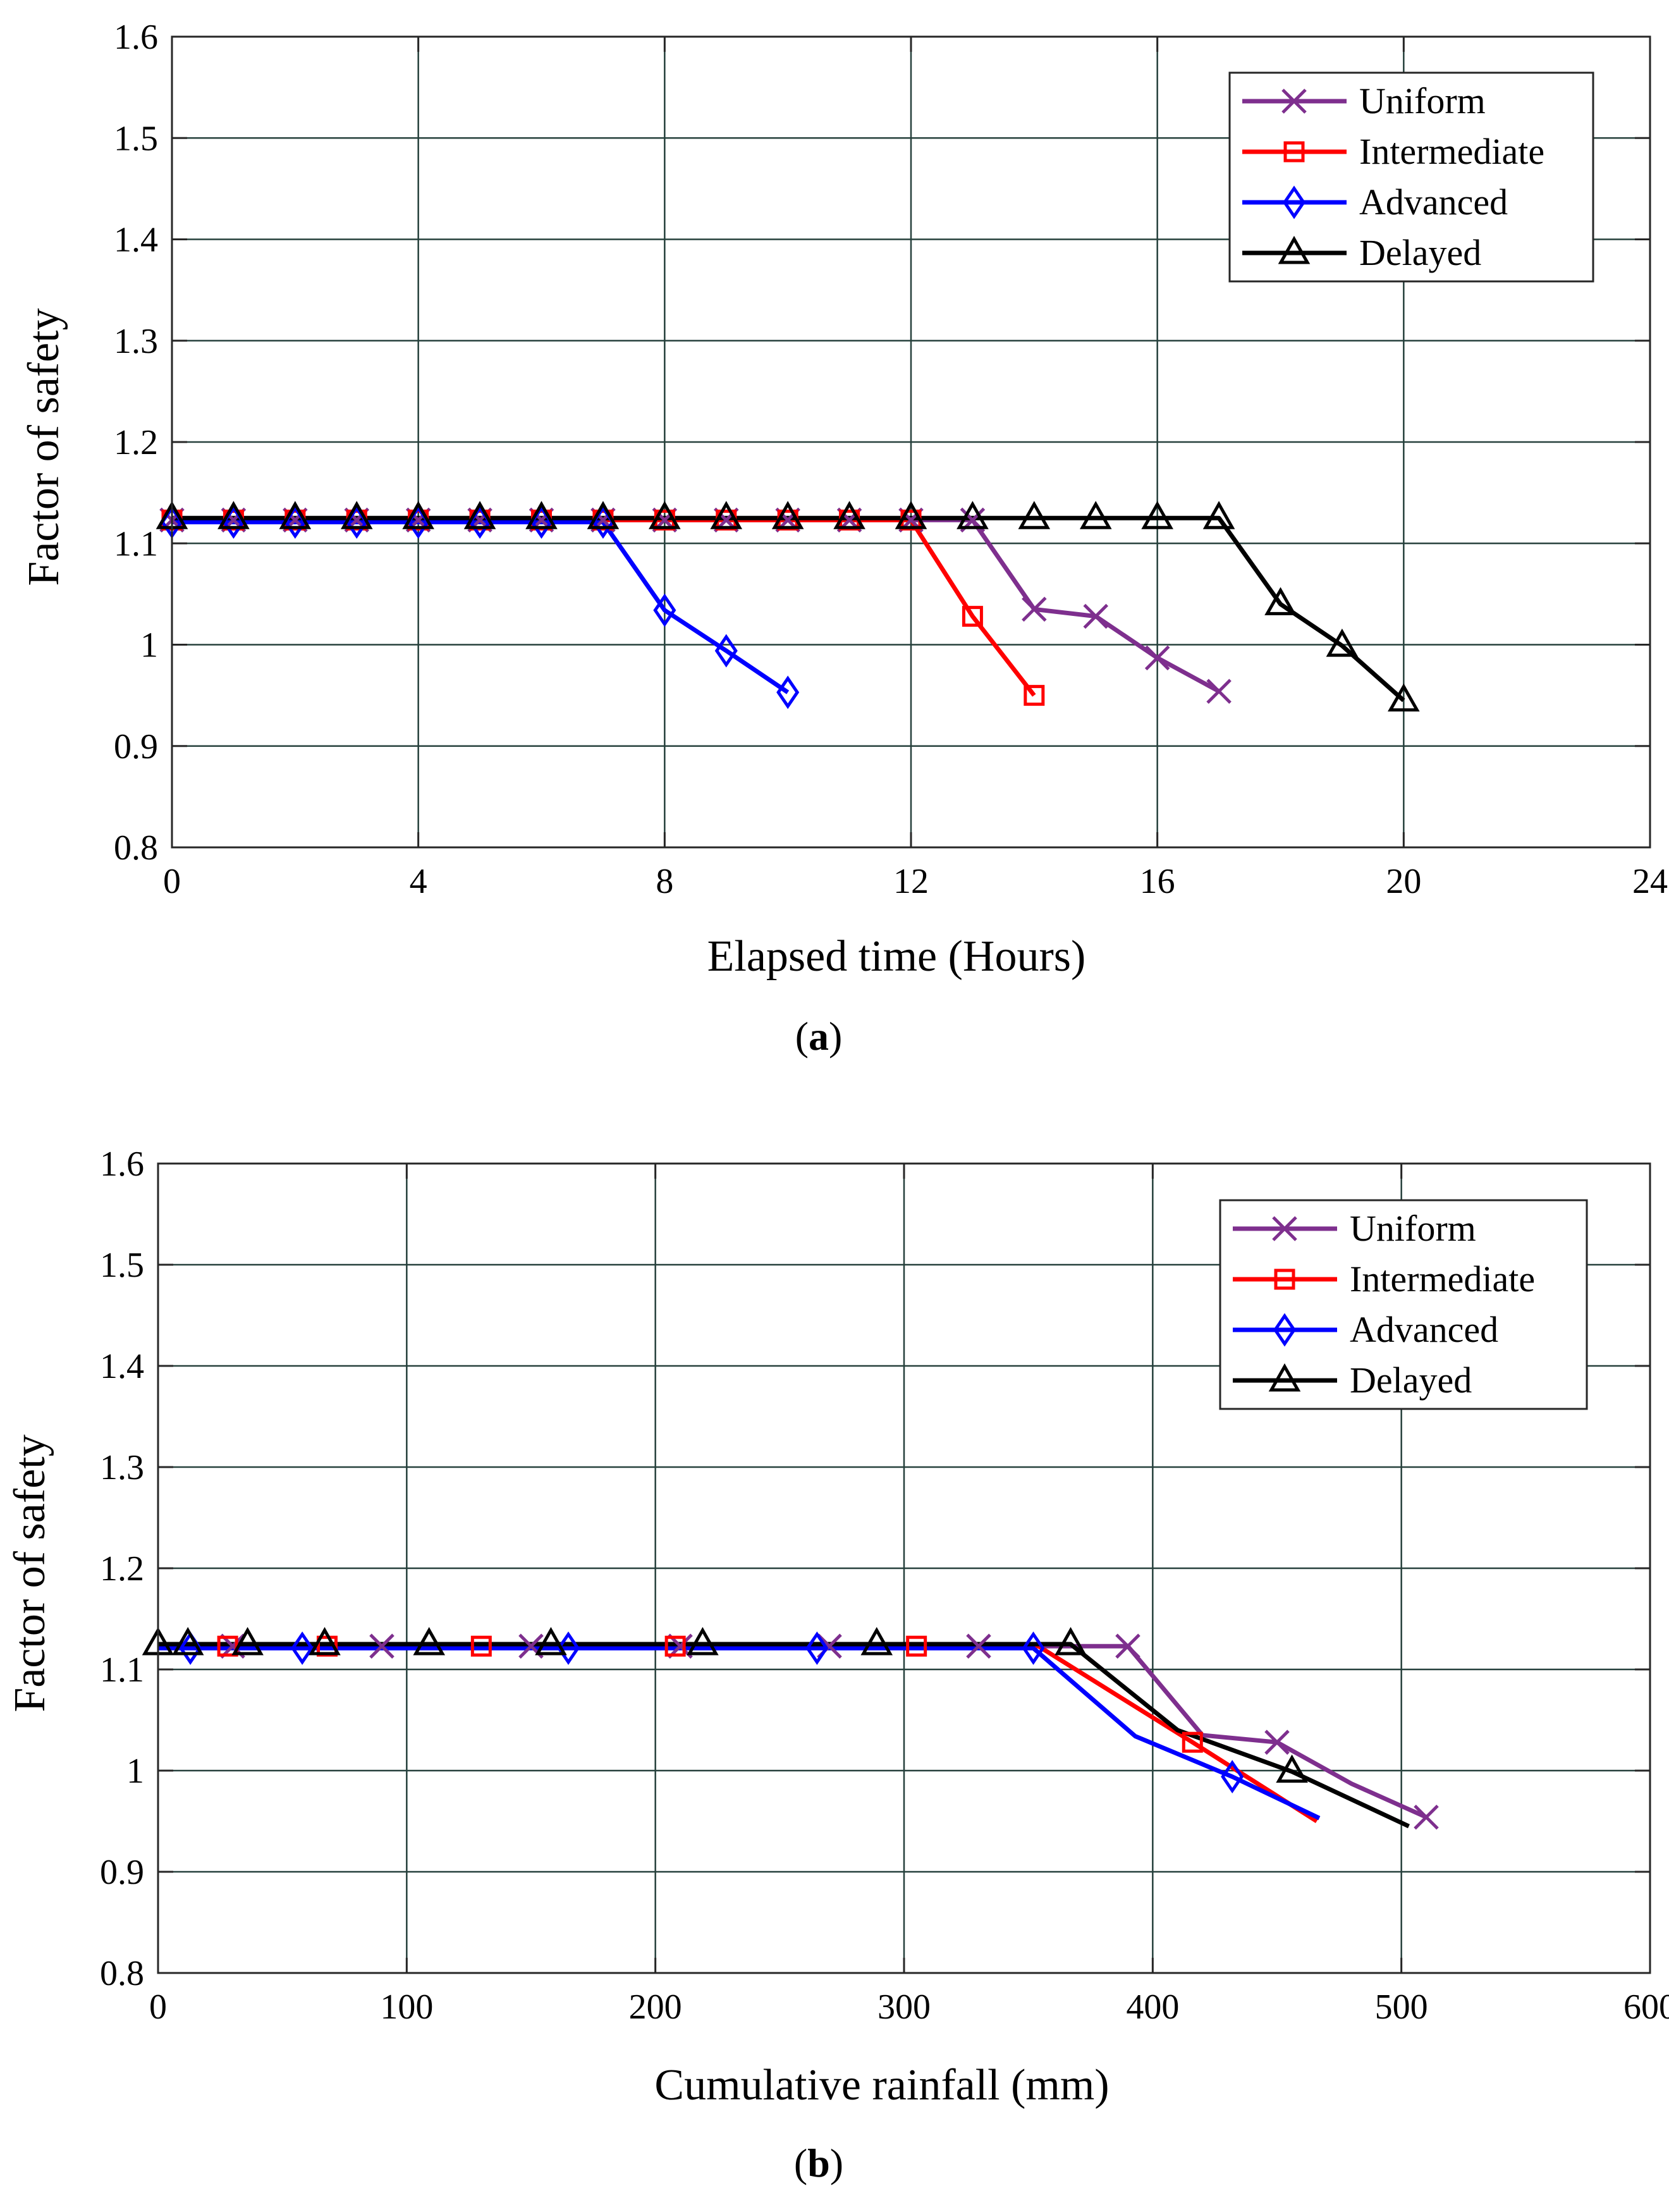 Image resolution: width=1669 pixels, height=2212 pixels. What do you see at coordinates (1403, 1305) in the screenshot?
I see `panel-b-legend: Uniform Intermediate Advanced Delayed` at bounding box center [1403, 1305].